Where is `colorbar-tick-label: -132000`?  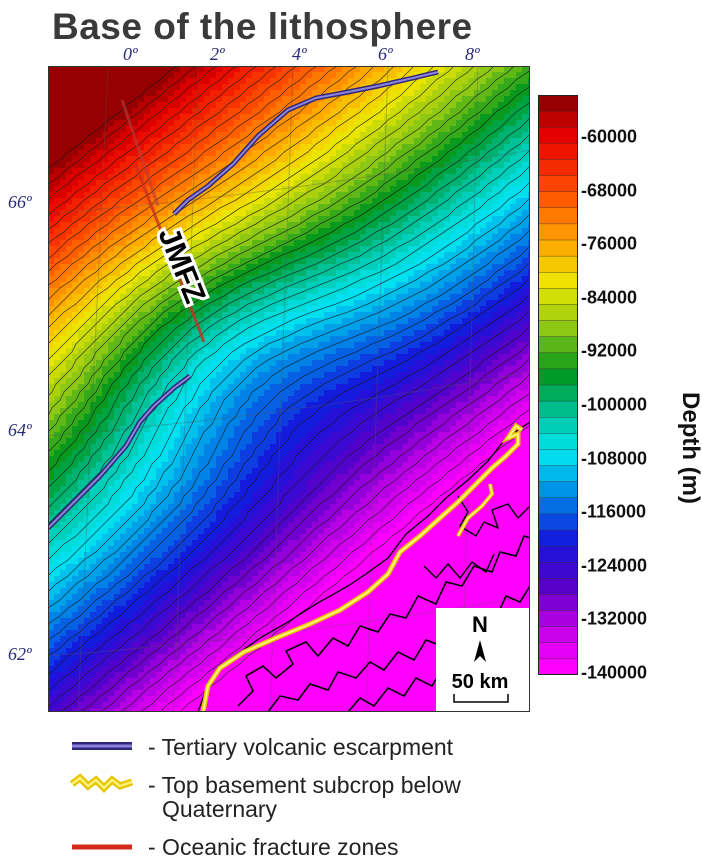
colorbar-tick-label: -132000 is located at coordinates (614, 618).